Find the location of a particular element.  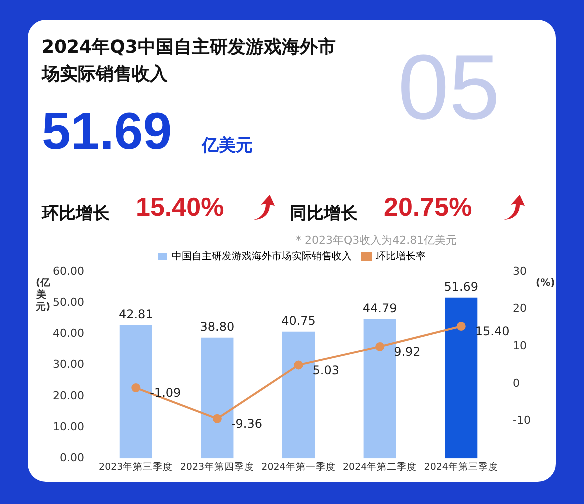

y-tick-label: 50.00 is located at coordinates (68, 302).